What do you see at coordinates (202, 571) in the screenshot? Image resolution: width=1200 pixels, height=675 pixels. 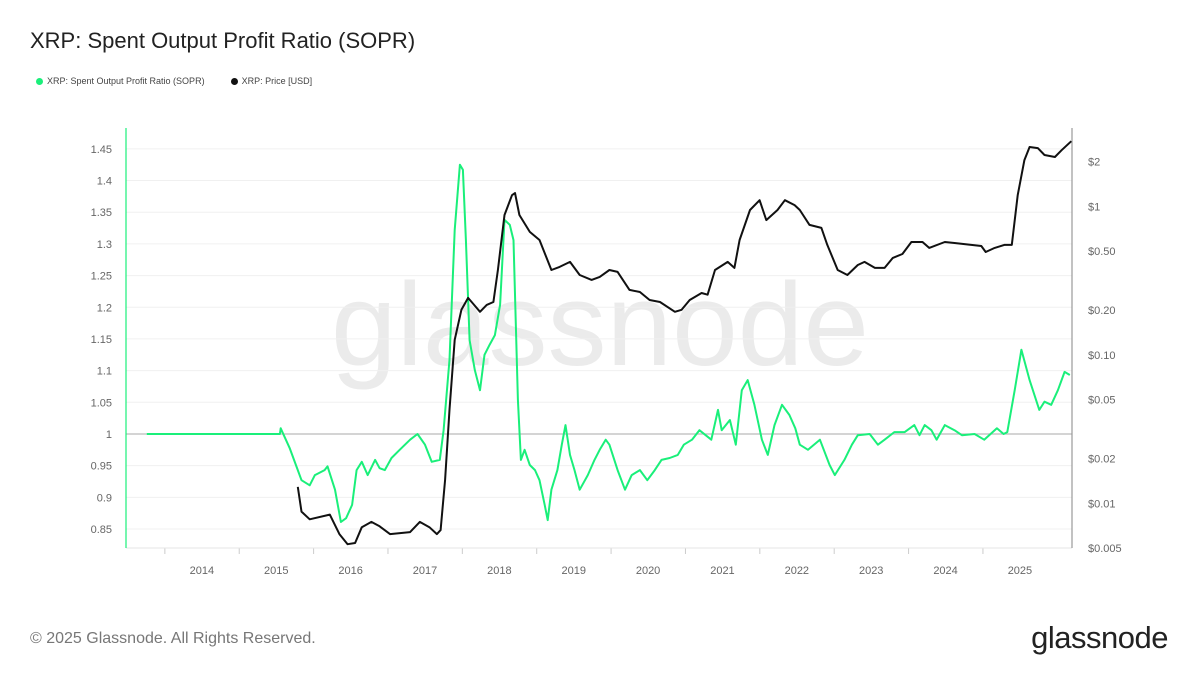 I see `x-tick-label: 2014` at bounding box center [202, 571].